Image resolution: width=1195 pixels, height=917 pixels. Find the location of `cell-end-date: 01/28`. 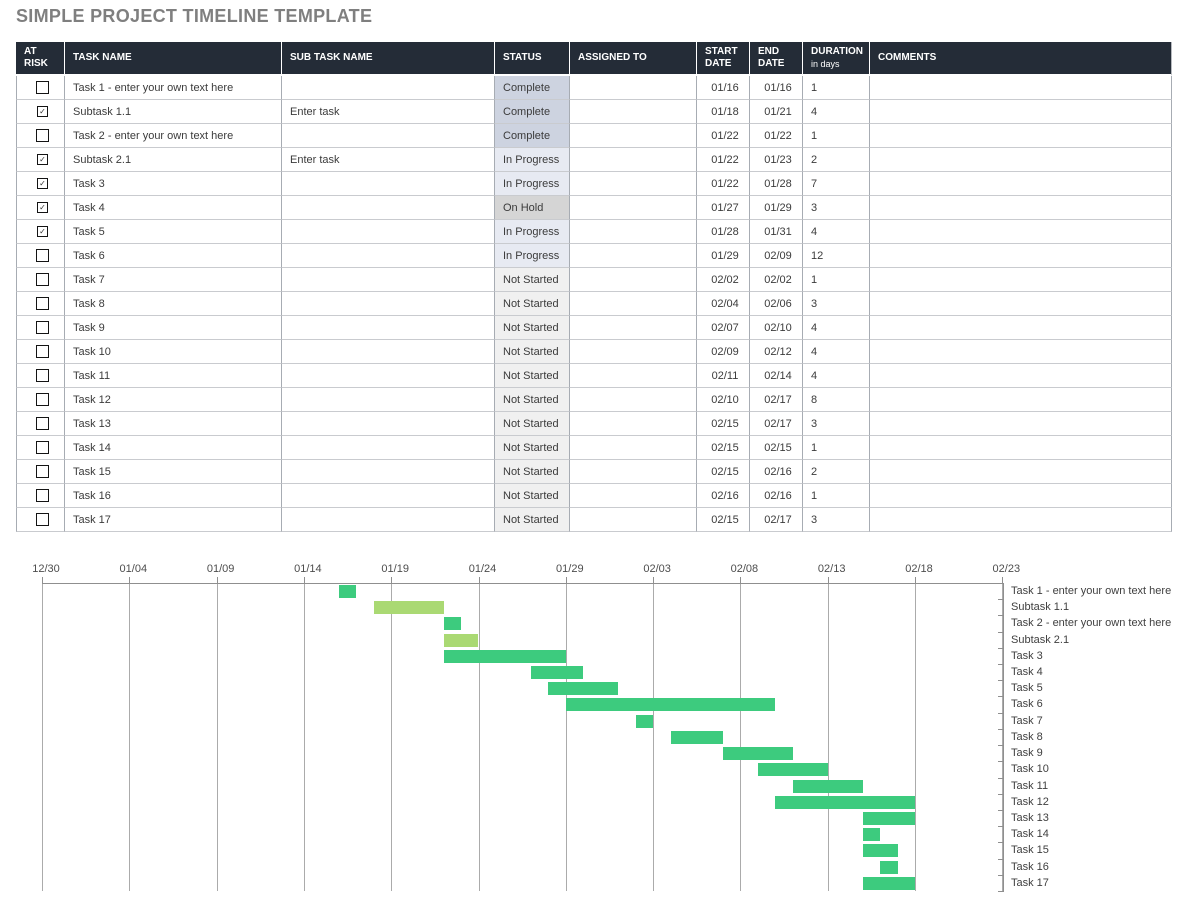

cell-end-date: 01/28 is located at coordinates (776, 184).